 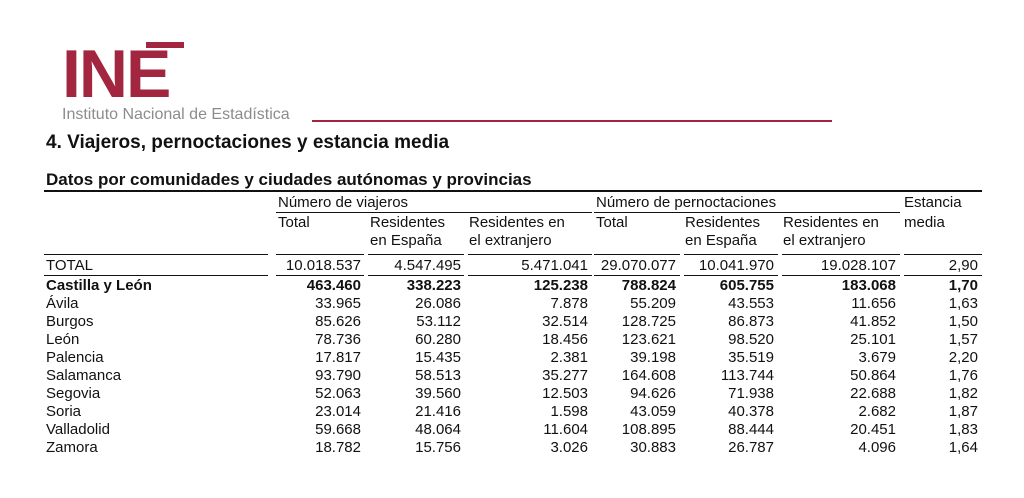 I want to click on row-value-v2: 60.280, so click(x=438, y=339).